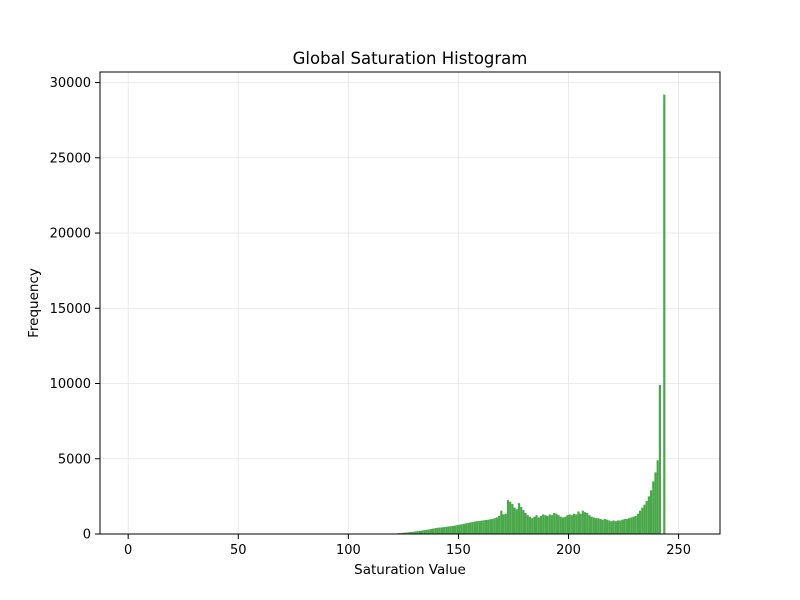 The height and width of the screenshot is (600, 800). Describe the element at coordinates (410, 58) in the screenshot. I see `chart-title: Global Saturation Histogram` at that location.